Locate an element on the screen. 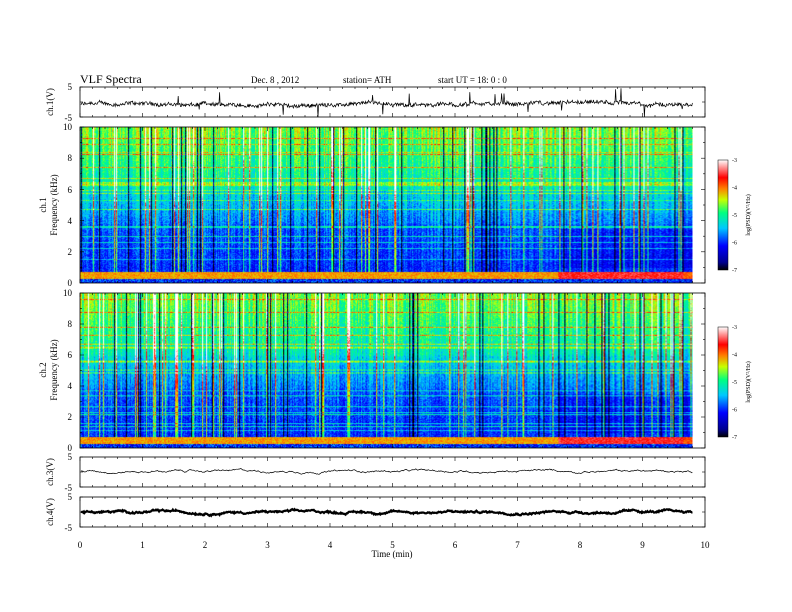 This screenshot has width=792, height=612. ch4-wave-ytick-bottom: -5 is located at coordinates (69, 528).